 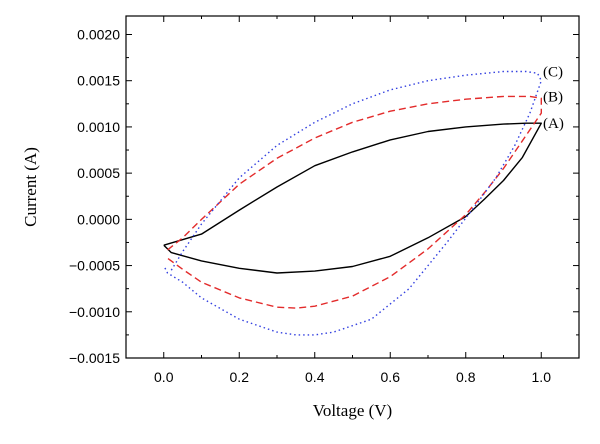 I want to click on series-label-a: (A), so click(x=553, y=124).